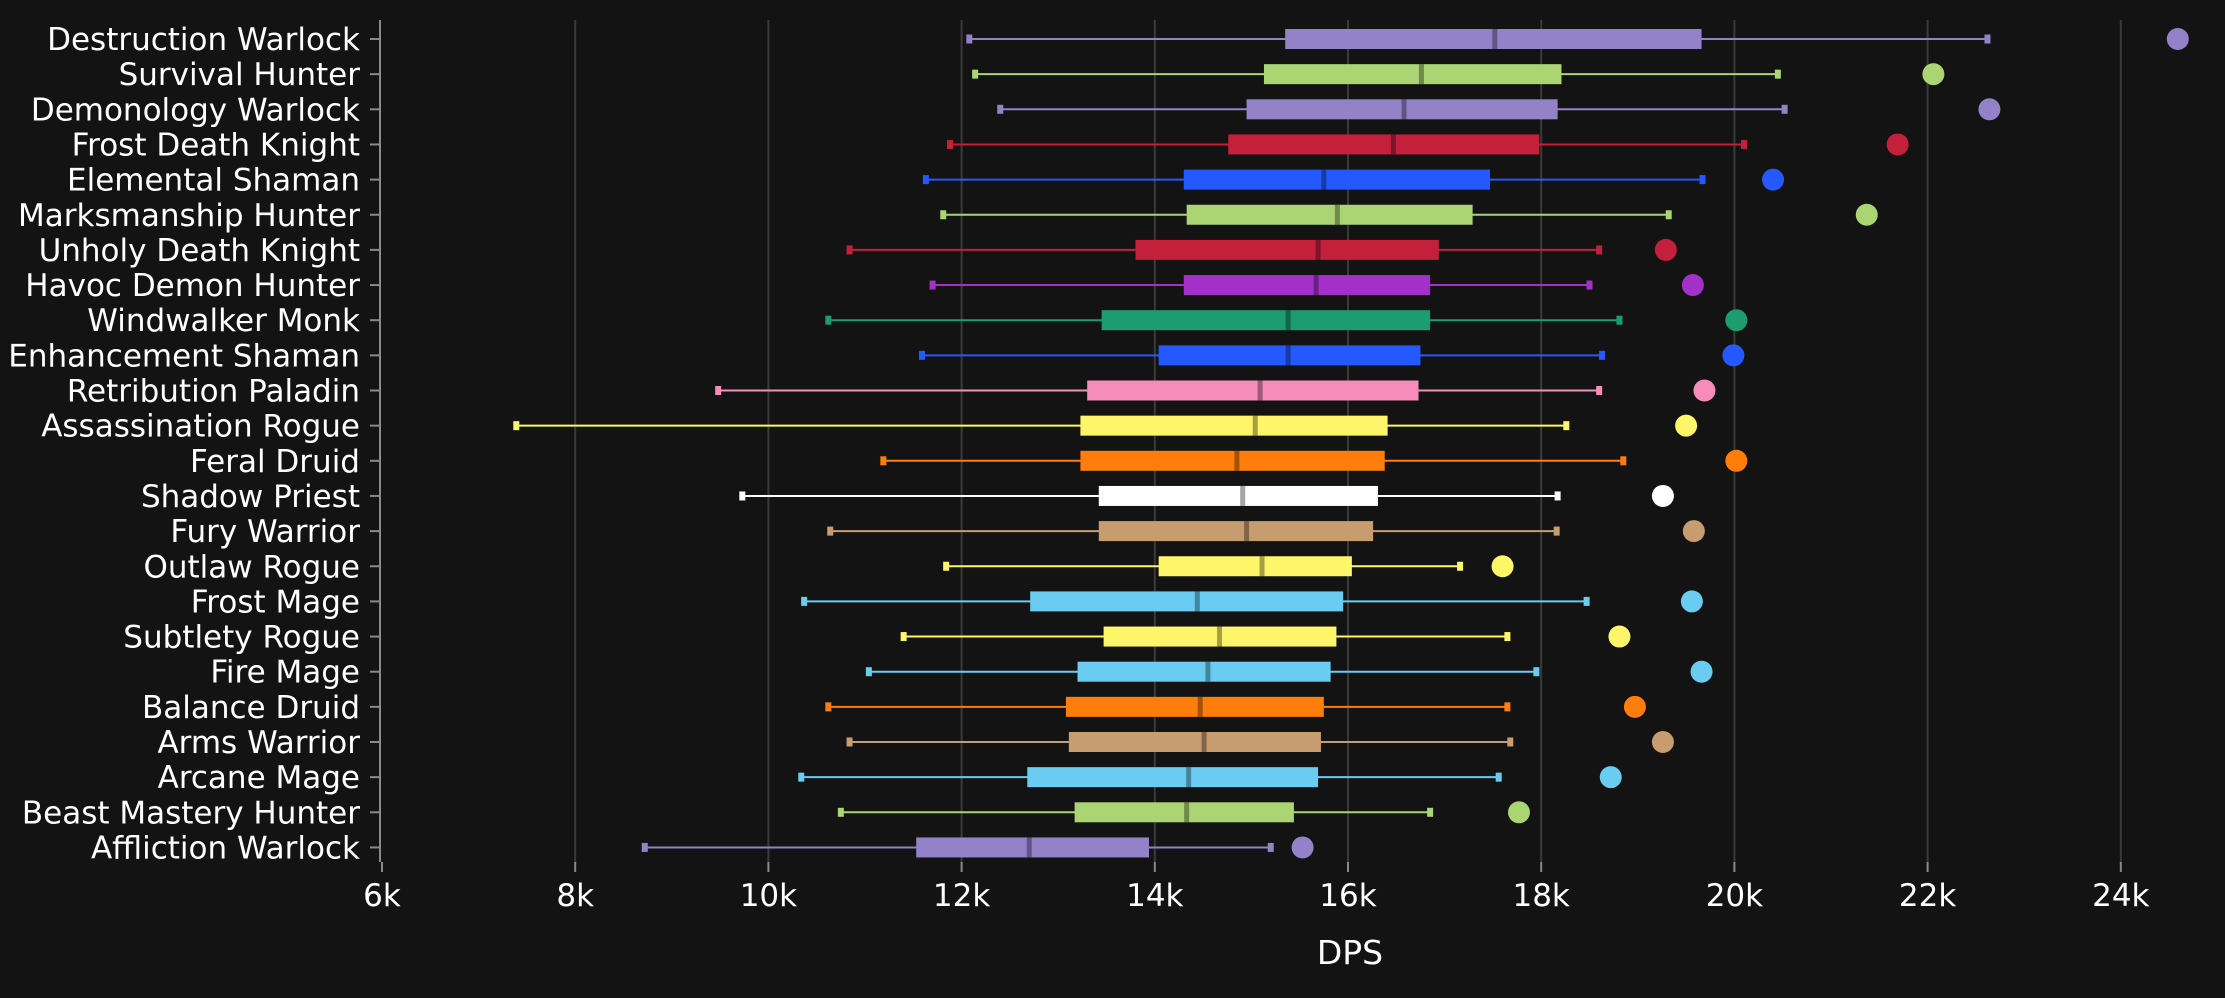 The height and width of the screenshot is (998, 2225). I want to click on category-label: Frost Death Knight, so click(216, 145).